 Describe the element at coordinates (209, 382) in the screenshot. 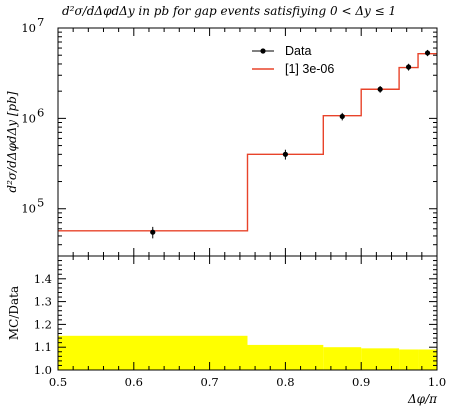

I see `x-tick-label: 0.7` at that location.